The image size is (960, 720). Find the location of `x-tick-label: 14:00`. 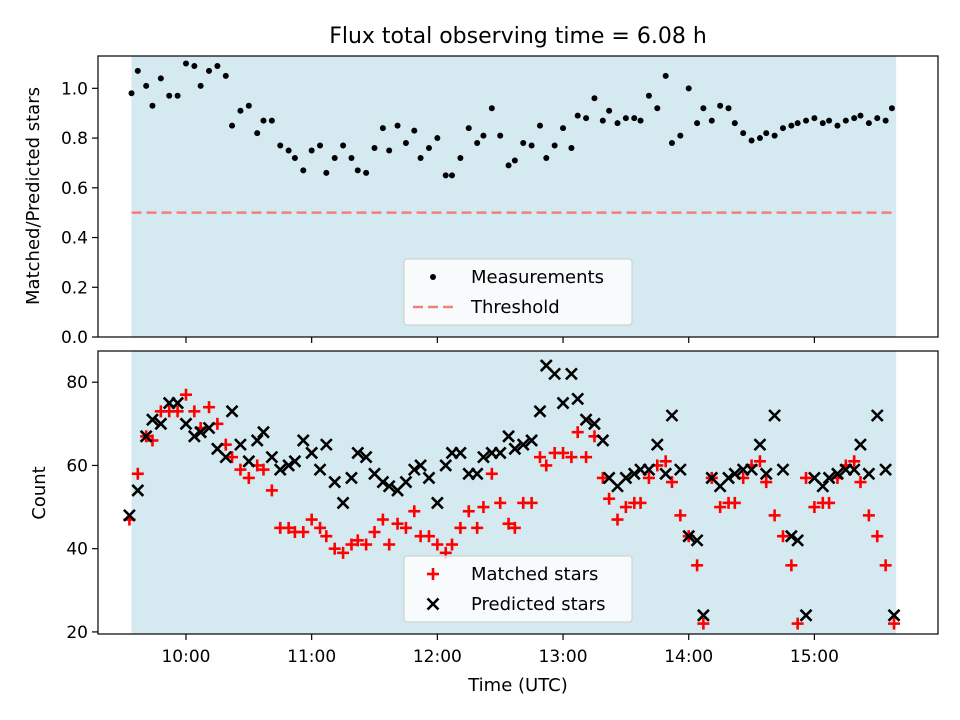

x-tick-label: 14:00 is located at coordinates (688, 657).